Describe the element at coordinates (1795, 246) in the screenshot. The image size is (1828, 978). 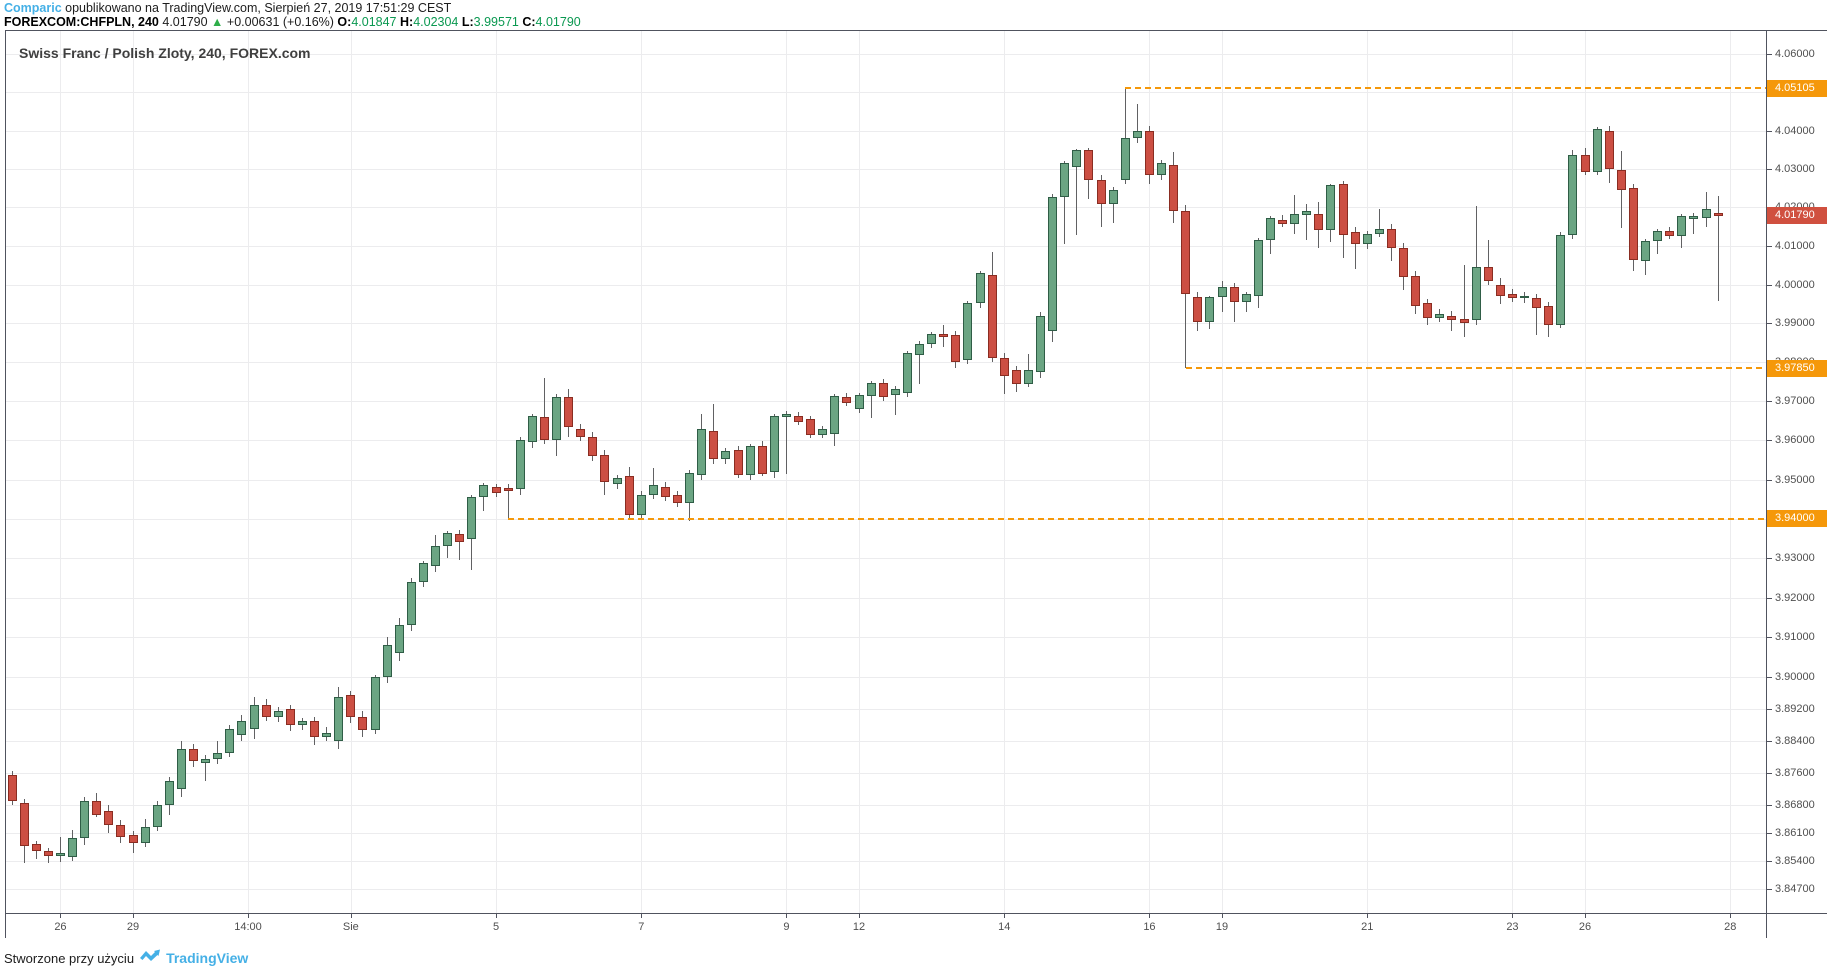
I see `price-tick-label: 4.01000` at that location.